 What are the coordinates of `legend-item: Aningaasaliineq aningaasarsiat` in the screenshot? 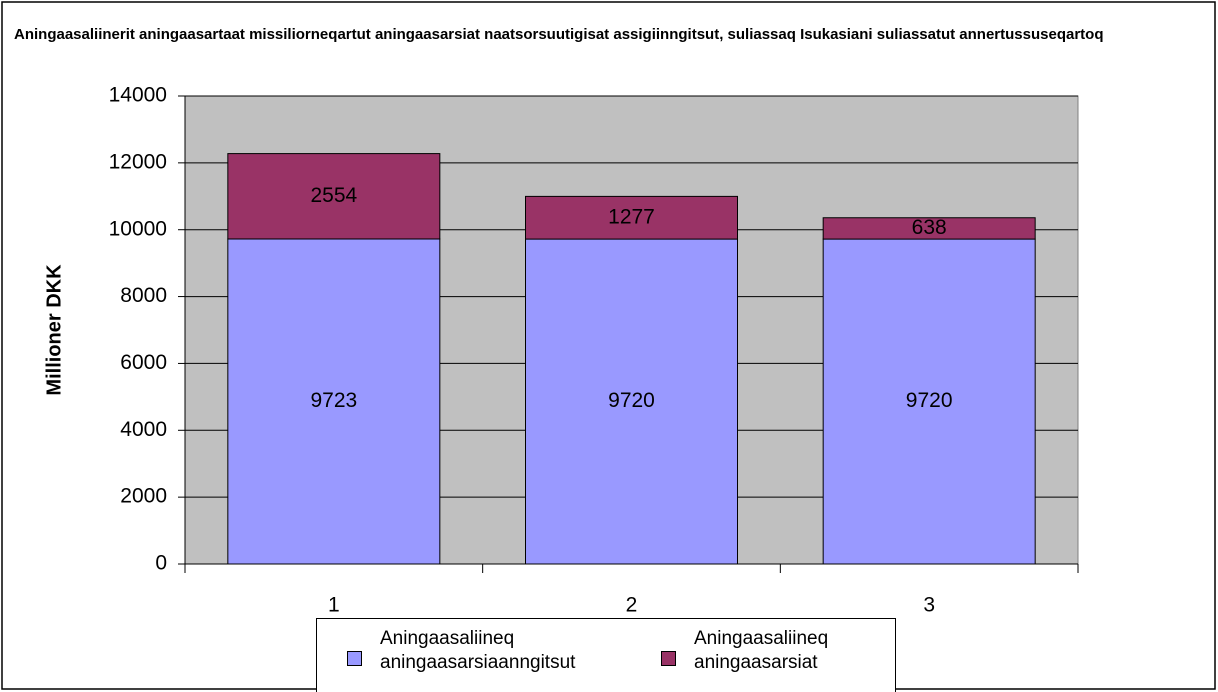 It's located at (782, 651).